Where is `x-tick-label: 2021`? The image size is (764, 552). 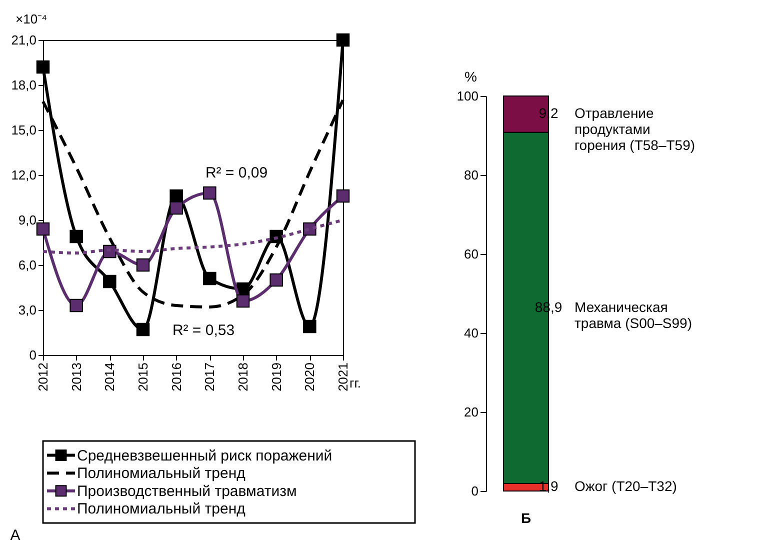
x-tick-label: 2021 is located at coordinates (343, 377).